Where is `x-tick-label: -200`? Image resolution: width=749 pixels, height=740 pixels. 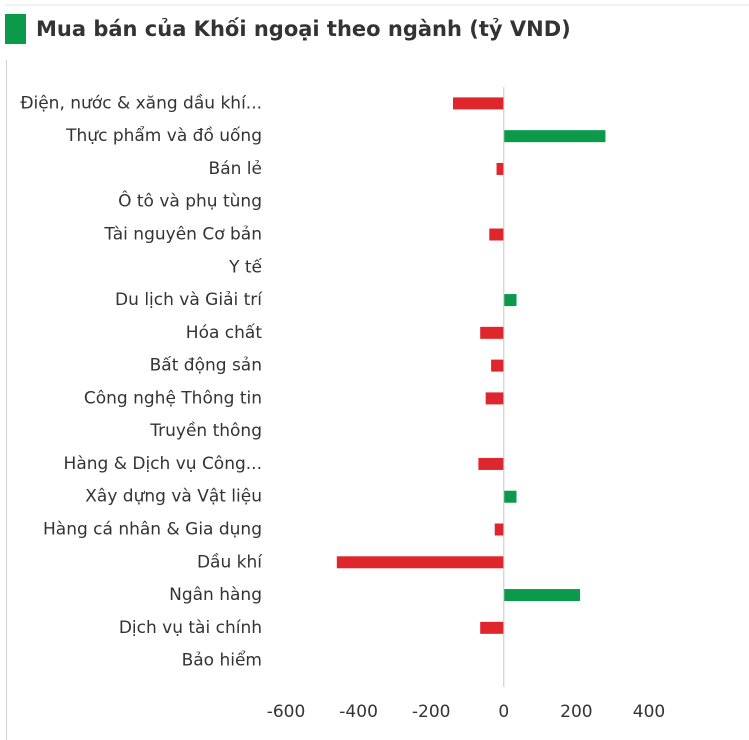
x-tick-label: -200 is located at coordinates (431, 712).